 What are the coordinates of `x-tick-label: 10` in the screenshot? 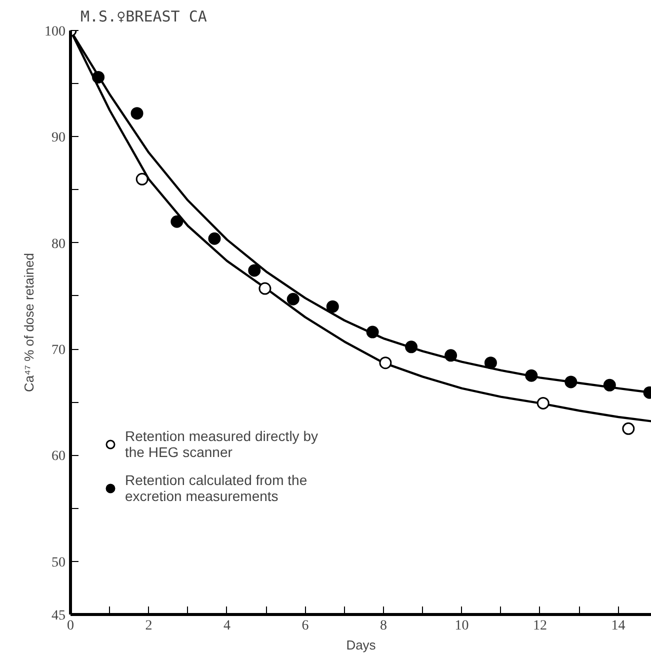 It's located at (461, 626).